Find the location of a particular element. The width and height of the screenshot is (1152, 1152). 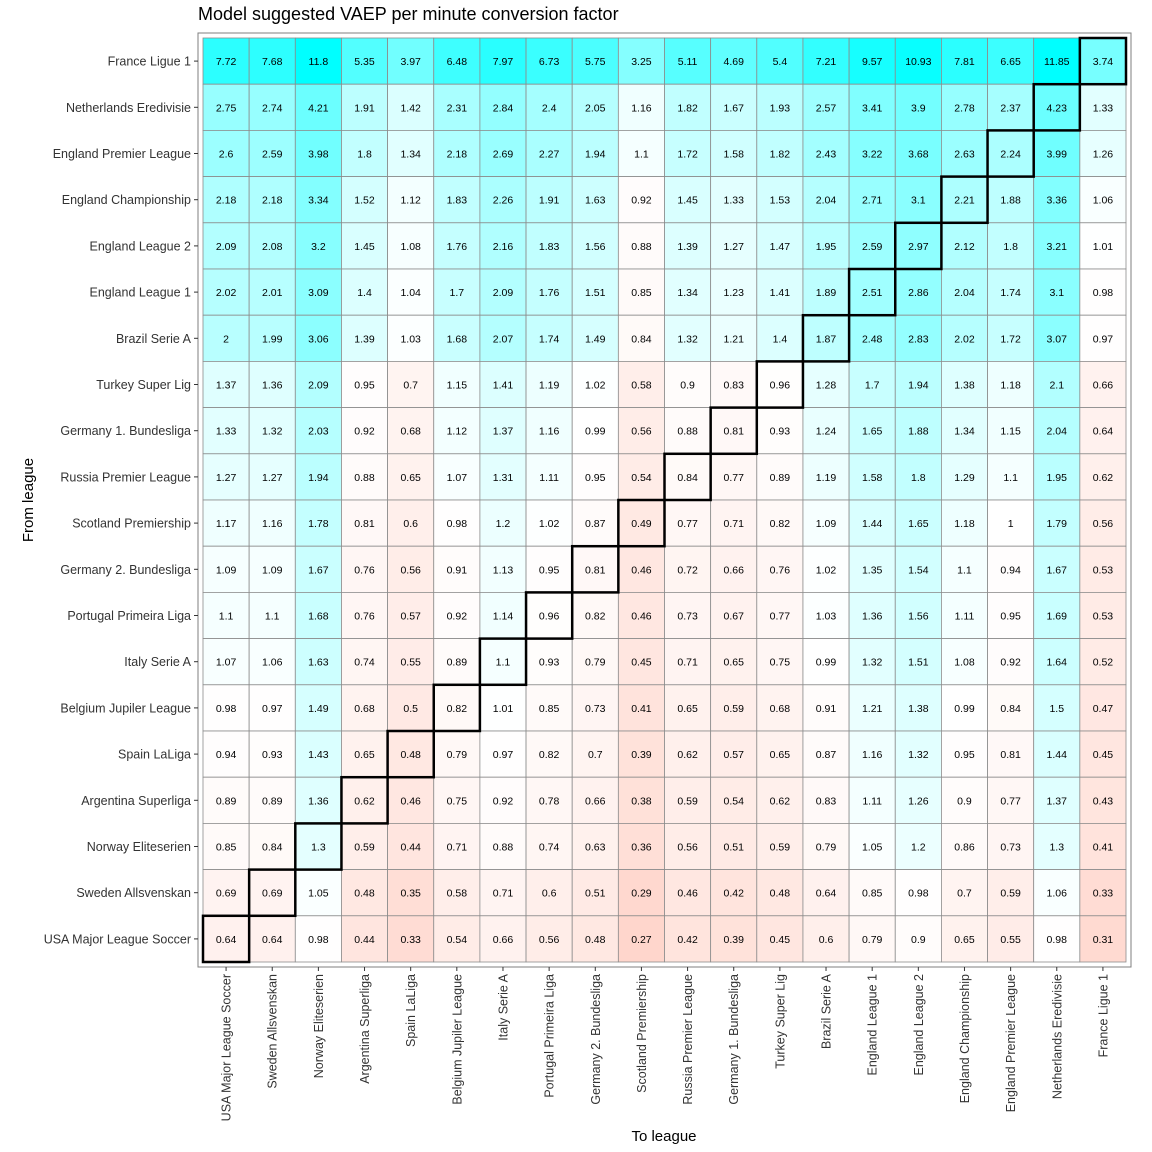

cell-value-label: 2.09 is located at coordinates (318, 386).